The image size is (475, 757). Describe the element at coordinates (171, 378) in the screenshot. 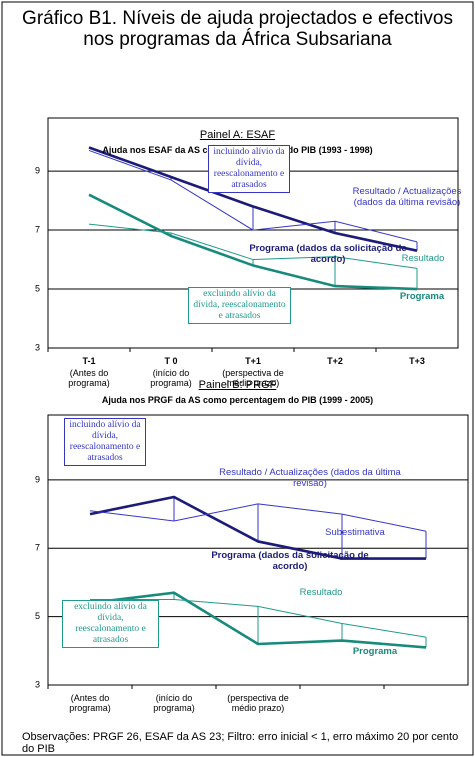

I see `x-tick-note: (início do programa)` at that location.